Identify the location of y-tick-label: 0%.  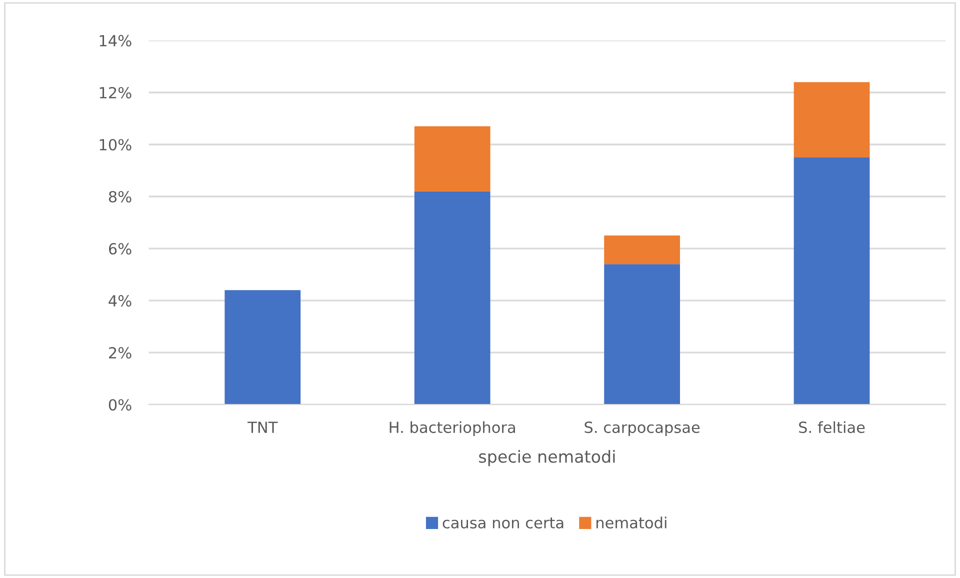
(120, 405).